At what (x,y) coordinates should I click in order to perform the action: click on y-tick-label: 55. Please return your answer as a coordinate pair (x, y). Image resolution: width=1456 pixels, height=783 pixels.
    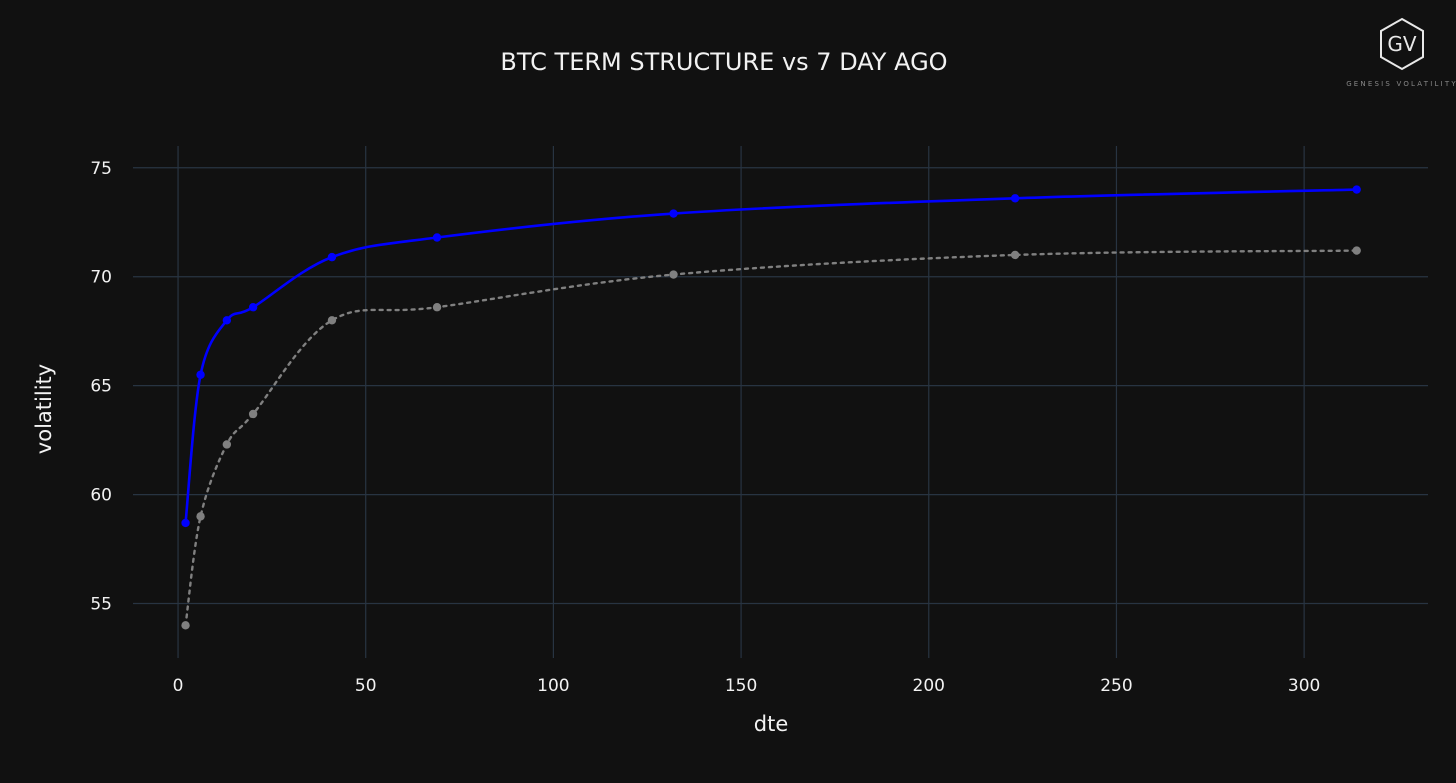
    Looking at the image, I should click on (101, 605).